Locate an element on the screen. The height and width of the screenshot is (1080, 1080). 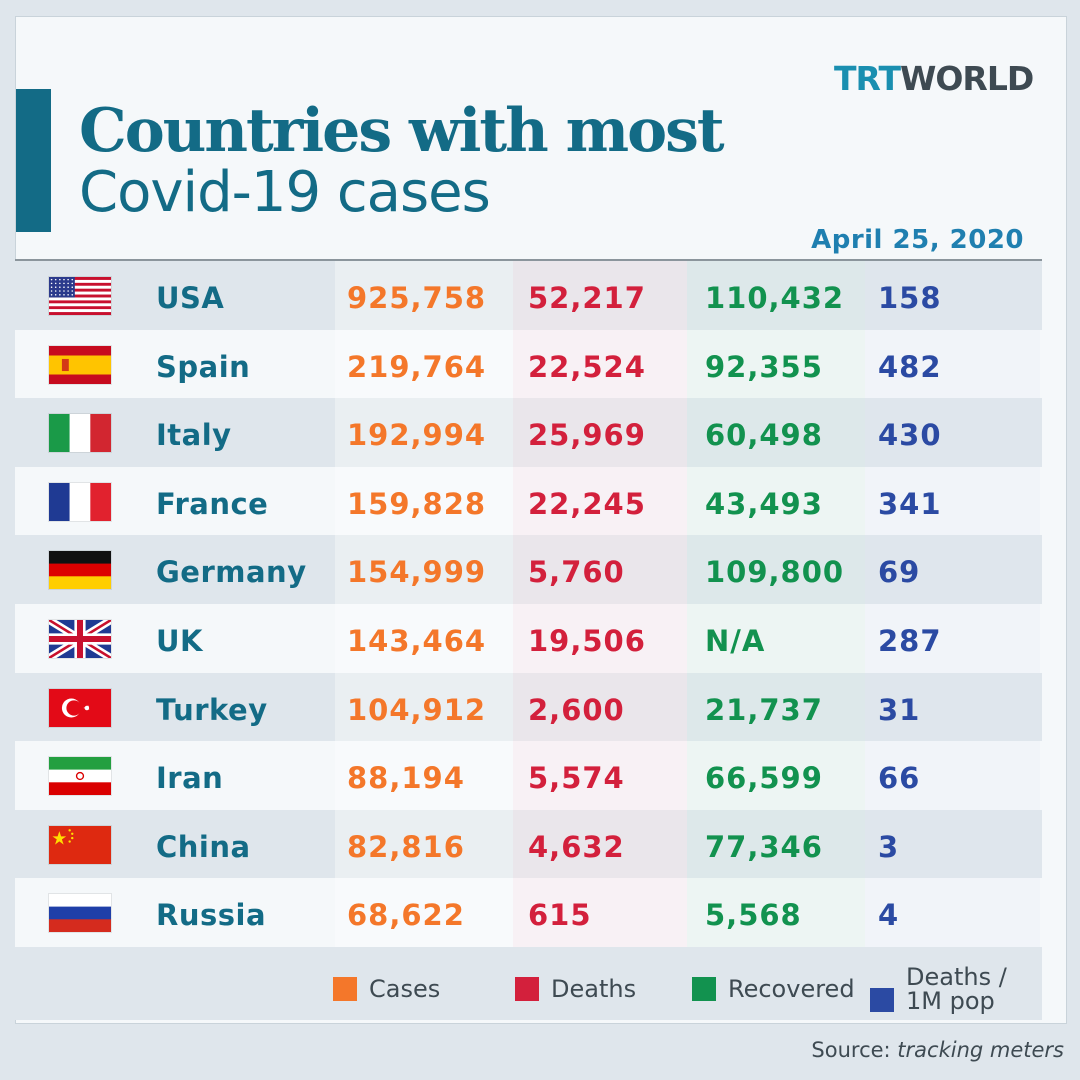
cases-value: 219,764 is located at coordinates (417, 366).